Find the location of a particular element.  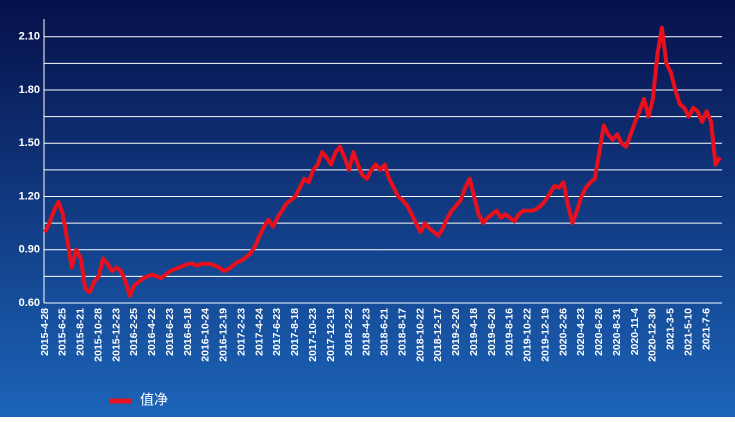

x-tick-label: 2019-6-20 is located at coordinates (492, 332).